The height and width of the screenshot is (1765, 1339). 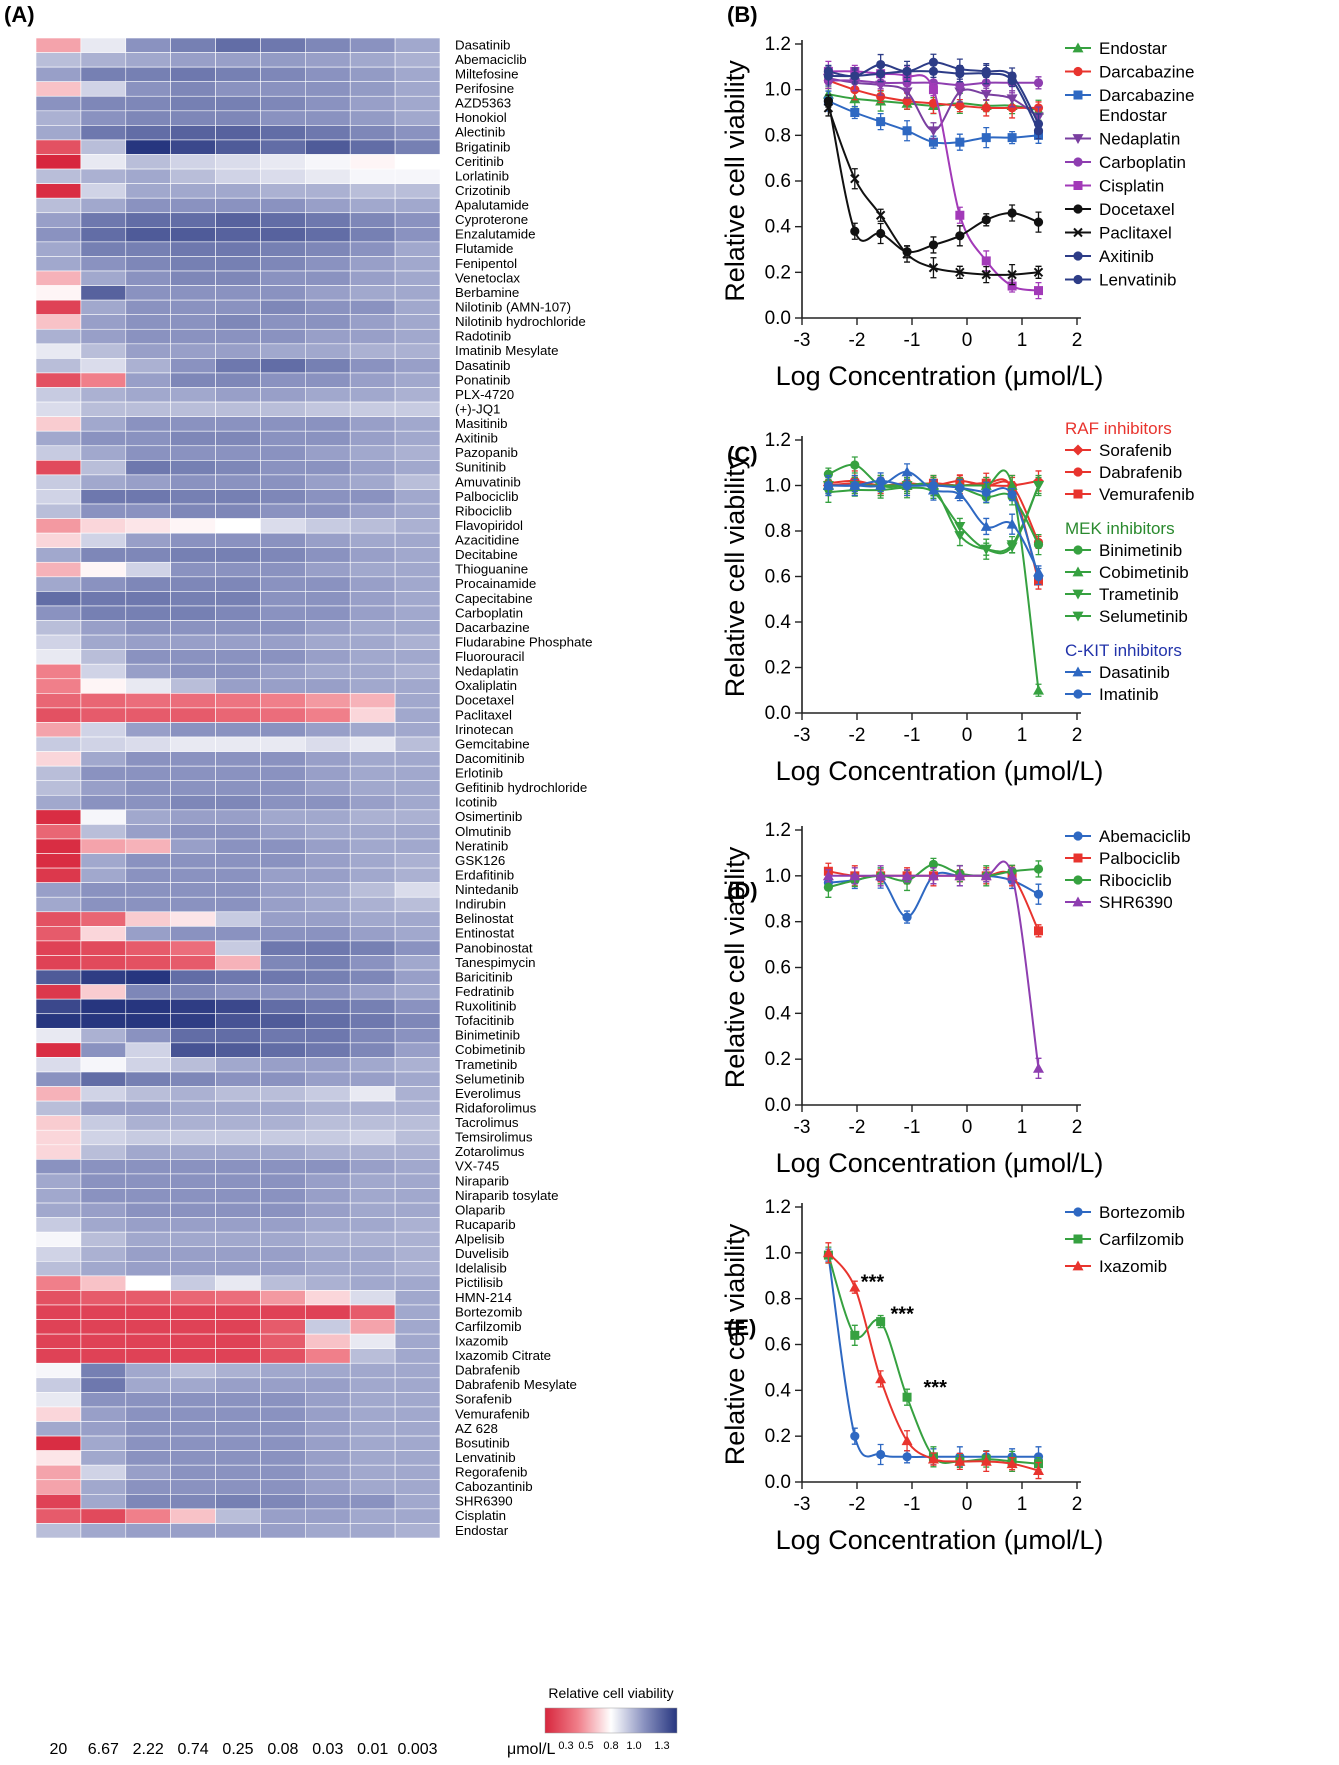 I want to click on drug-label: Axitinib, so click(x=476, y=438).